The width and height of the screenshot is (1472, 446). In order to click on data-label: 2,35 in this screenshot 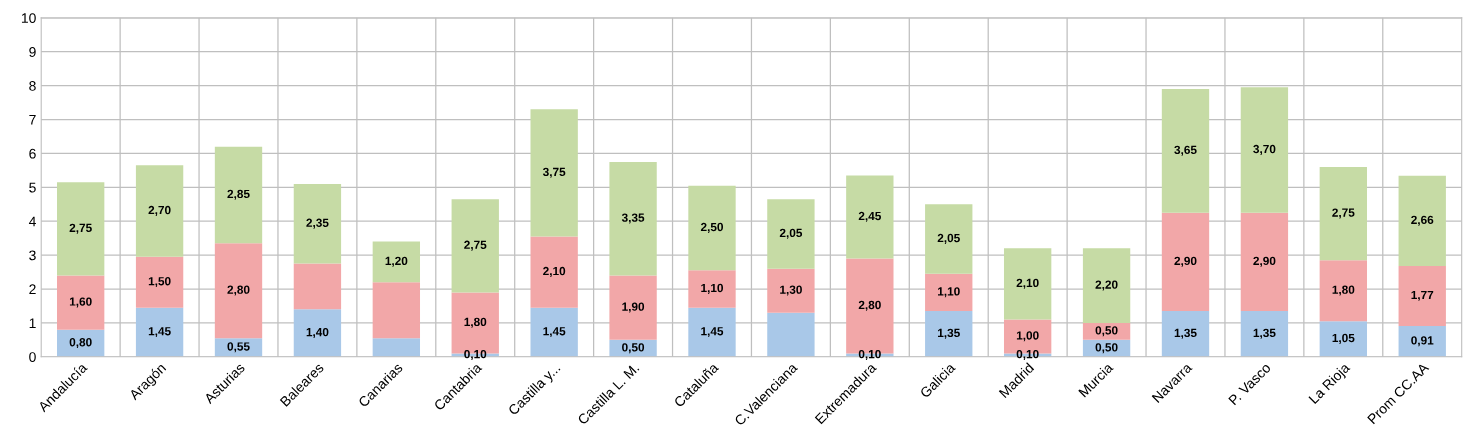, I will do `click(317, 223)`.